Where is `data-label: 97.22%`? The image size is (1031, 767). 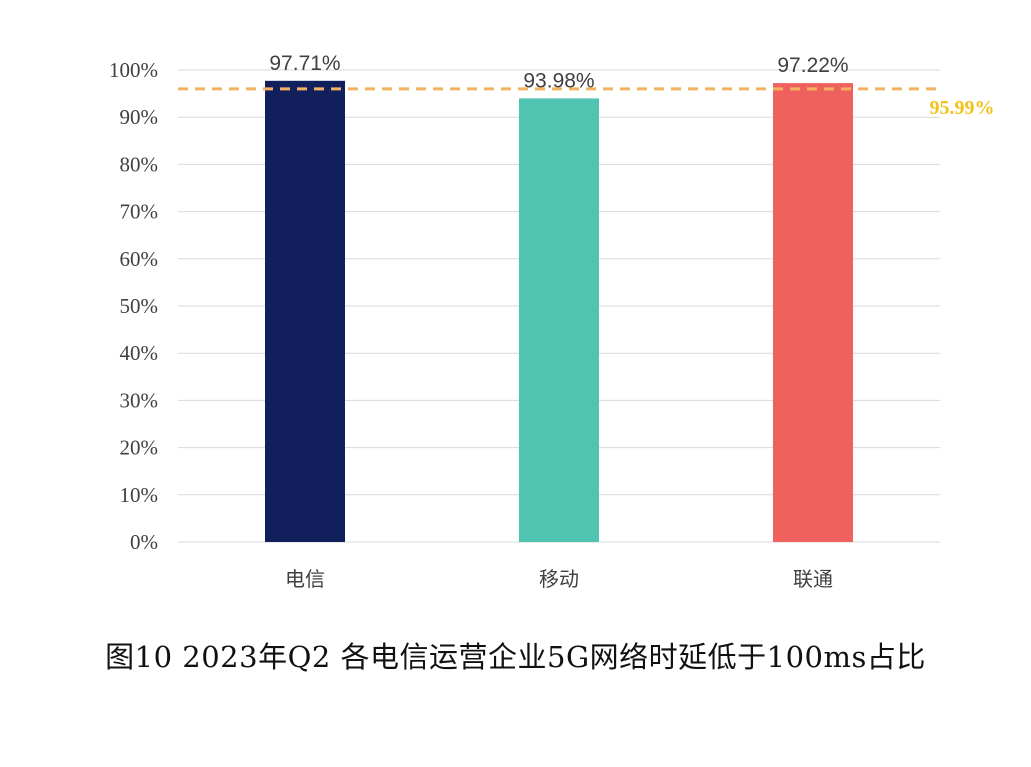
data-label: 97.22% is located at coordinates (812, 65).